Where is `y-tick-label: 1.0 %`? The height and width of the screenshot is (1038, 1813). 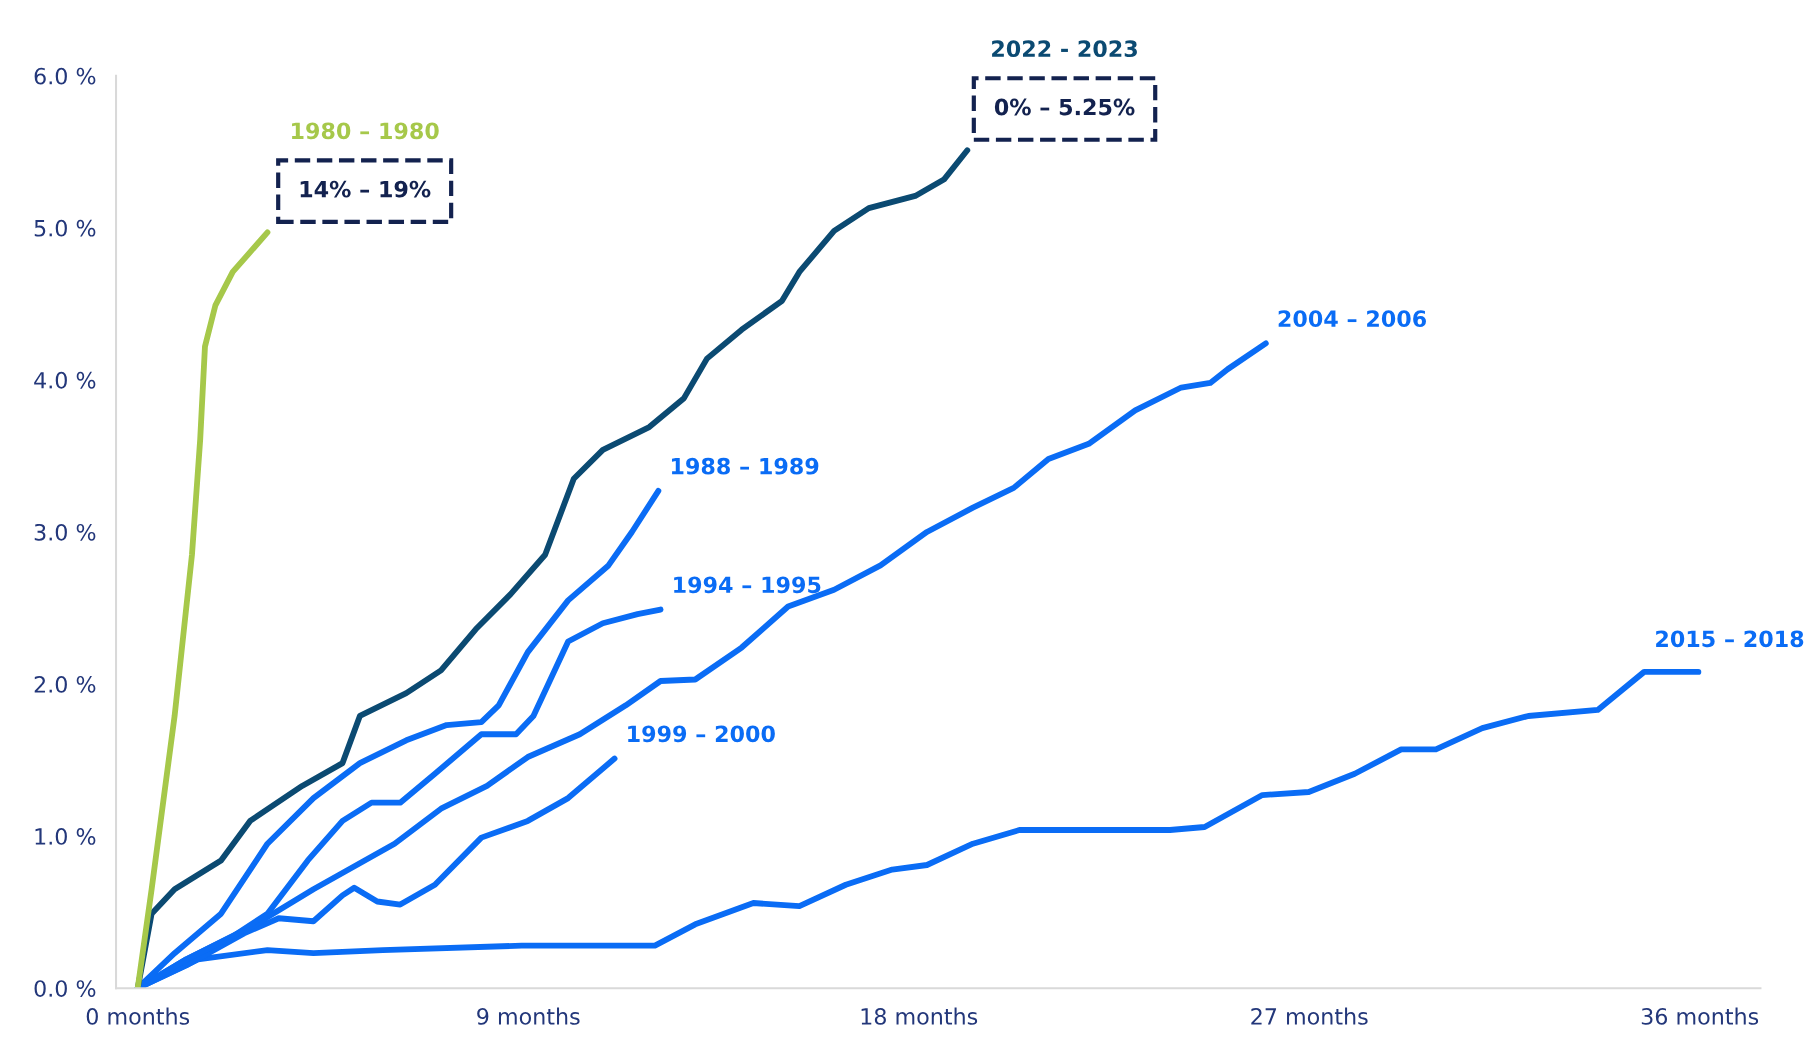
y-tick-label: 1.0 % is located at coordinates (65, 836).